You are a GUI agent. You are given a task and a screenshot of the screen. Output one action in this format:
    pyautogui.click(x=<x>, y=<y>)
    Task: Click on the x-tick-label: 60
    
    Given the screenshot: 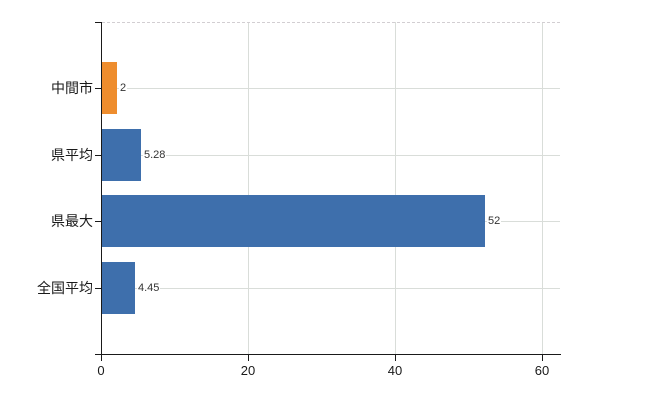 What is the action you would take?
    pyautogui.click(x=542, y=370)
    